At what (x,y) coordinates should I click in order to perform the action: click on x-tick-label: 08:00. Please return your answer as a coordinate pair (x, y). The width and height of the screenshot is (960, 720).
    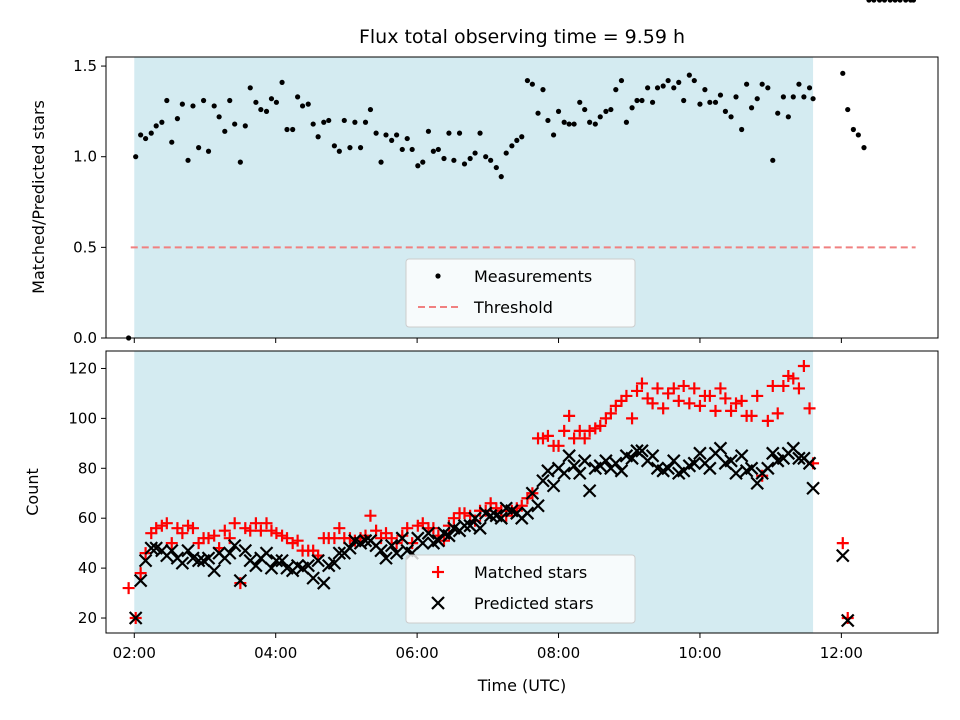
    Looking at the image, I should click on (558, 653).